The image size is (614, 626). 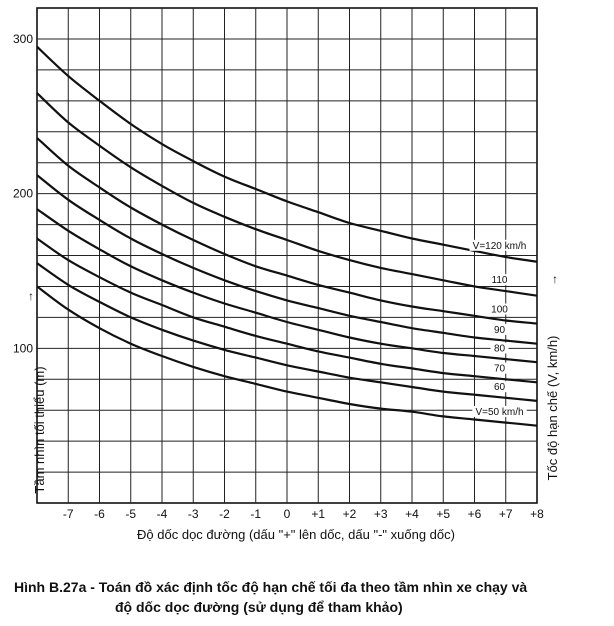 I want to click on x-tick-label: +8, so click(x=537, y=514).